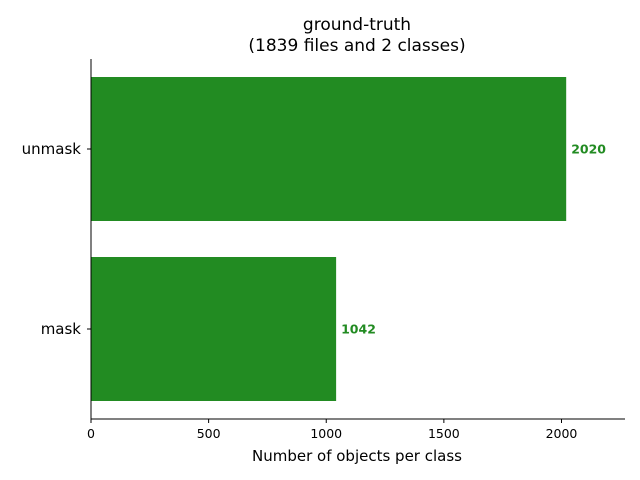 Image resolution: width=640 pixels, height=480 pixels. What do you see at coordinates (209, 433) in the screenshot?
I see `x-tick-label-500: 500` at bounding box center [209, 433].